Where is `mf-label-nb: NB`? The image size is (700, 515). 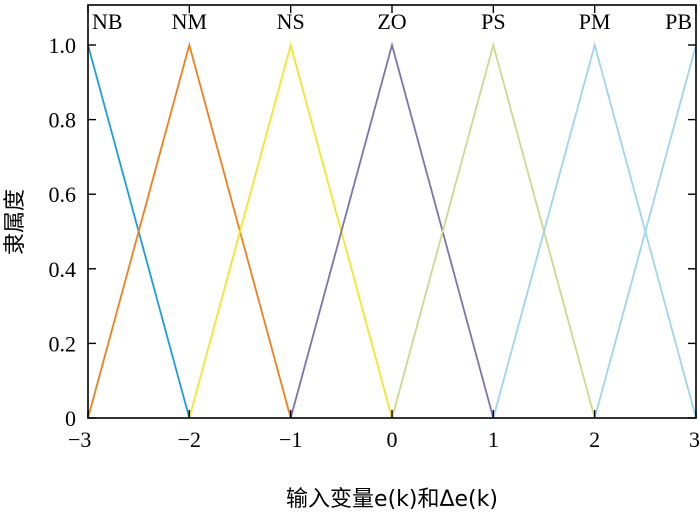 mf-label-nb: NB is located at coordinates (107, 21).